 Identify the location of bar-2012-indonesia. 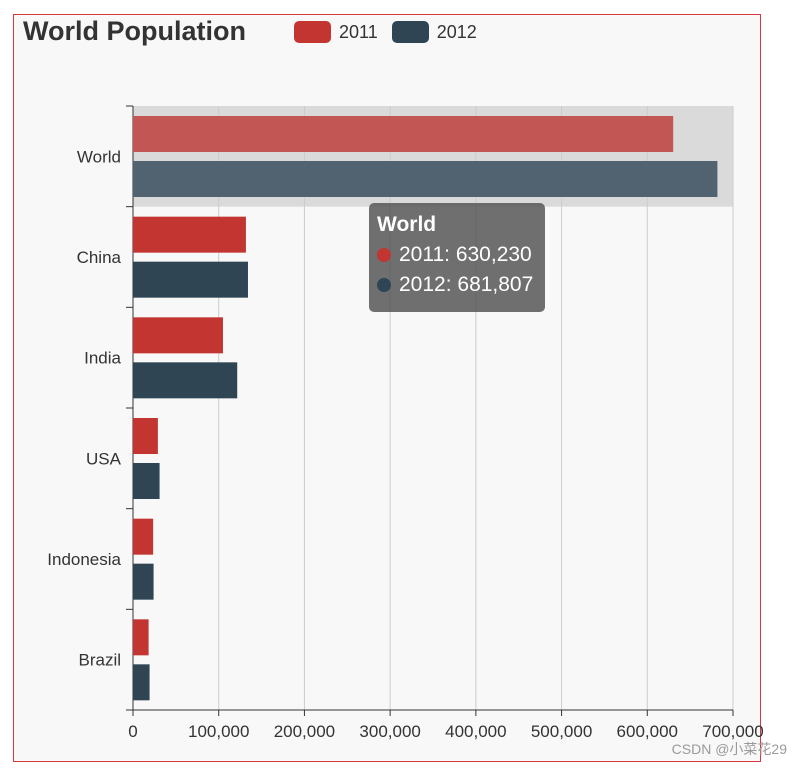
(143, 581).